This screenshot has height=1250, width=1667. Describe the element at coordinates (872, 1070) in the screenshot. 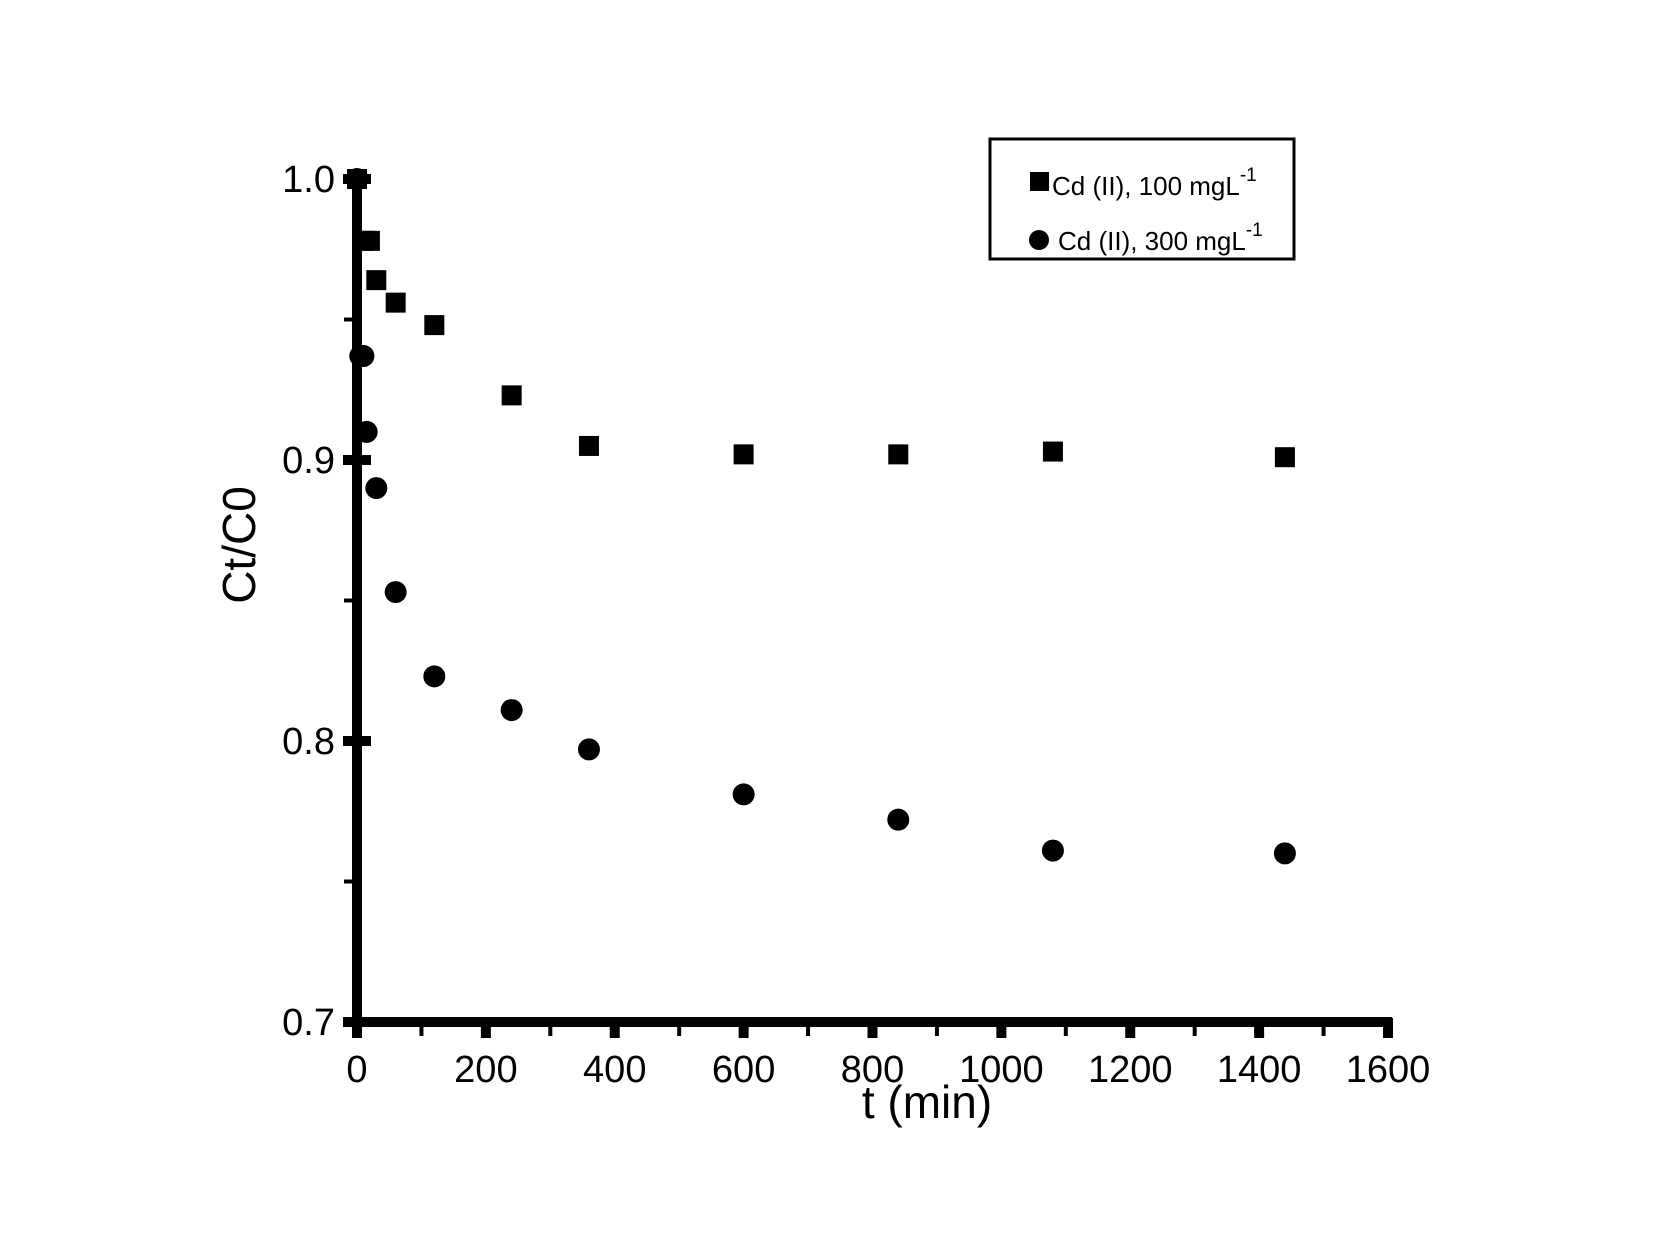

I see `x-tick-label: 800` at that location.